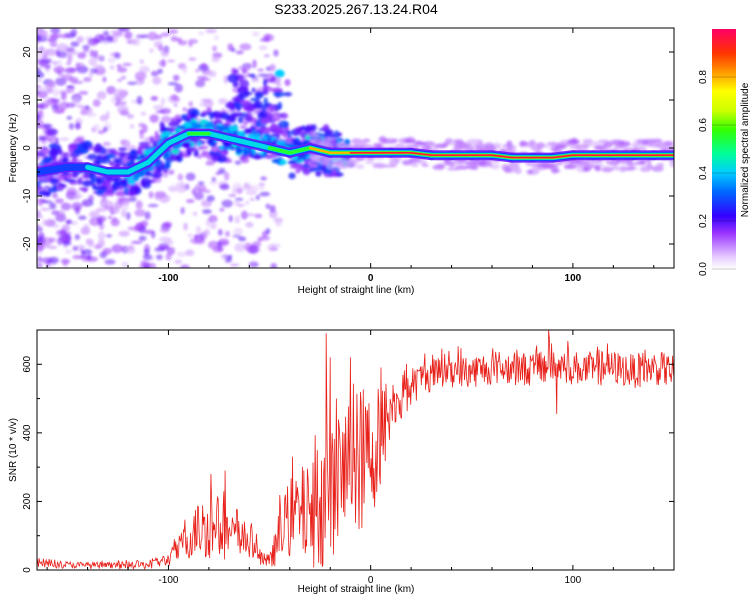 The height and width of the screenshot is (600, 750). What do you see at coordinates (356, 290) in the screenshot?
I see `spectrogram-x-label: Height of straight line (km)` at bounding box center [356, 290].